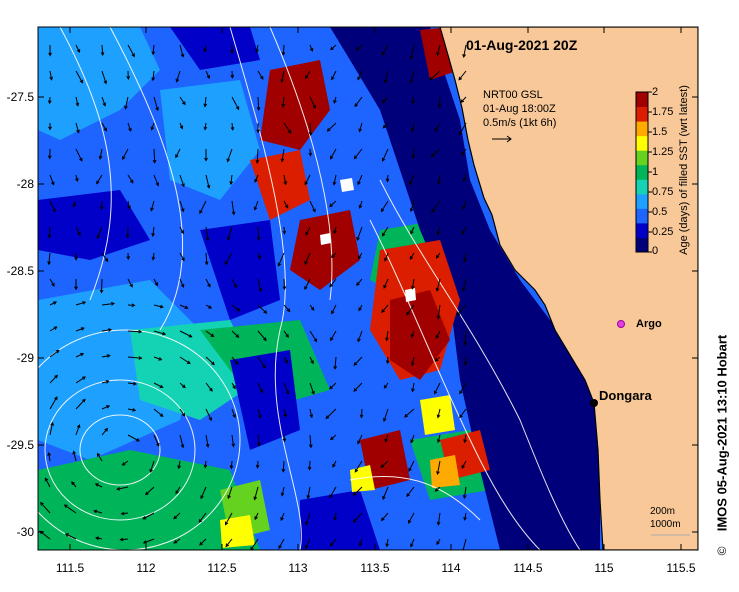  Describe the element at coordinates (149, 500) in the screenshot. I see `sst-patch-green` at that location.